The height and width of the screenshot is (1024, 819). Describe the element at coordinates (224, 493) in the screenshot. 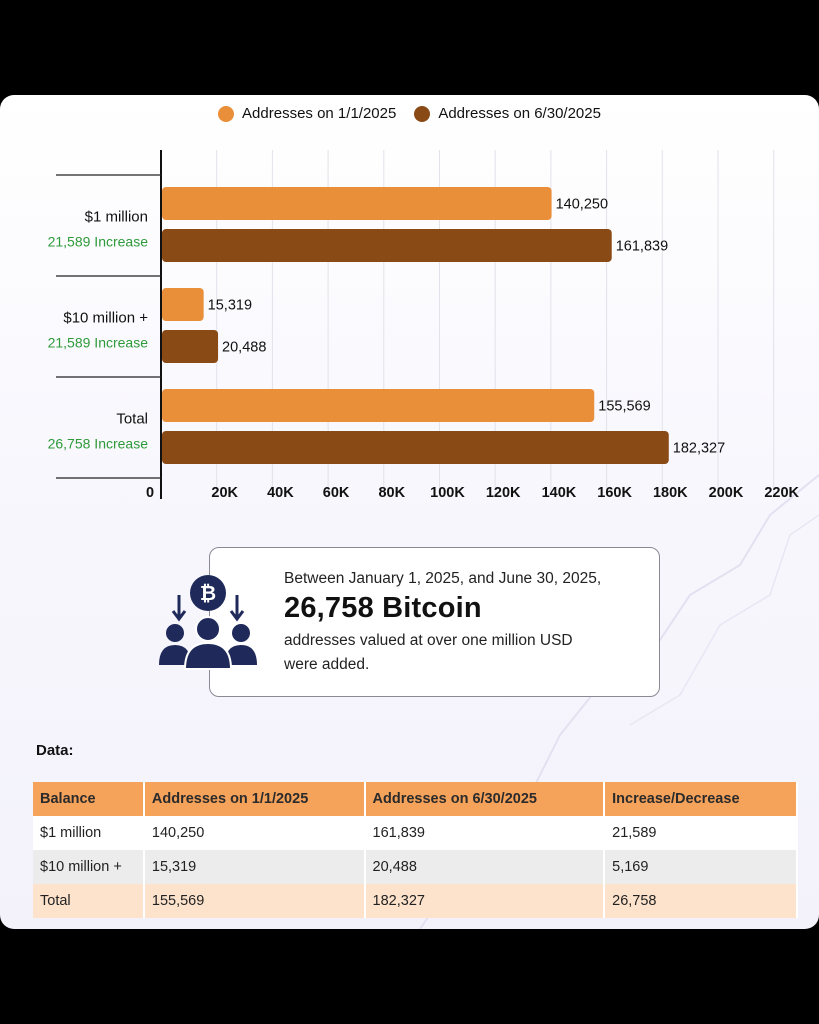

I see `x-tick-label: 20K` at that location.